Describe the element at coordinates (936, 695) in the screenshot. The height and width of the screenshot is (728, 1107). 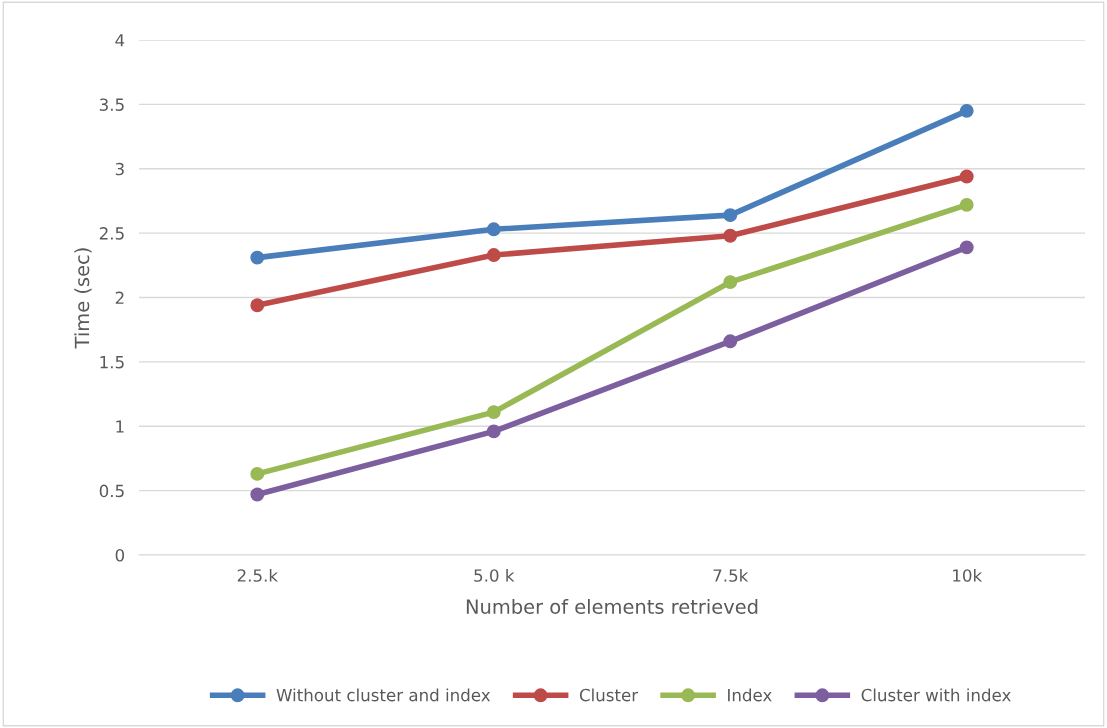
I see `legend-label: Cluster with index` at that location.